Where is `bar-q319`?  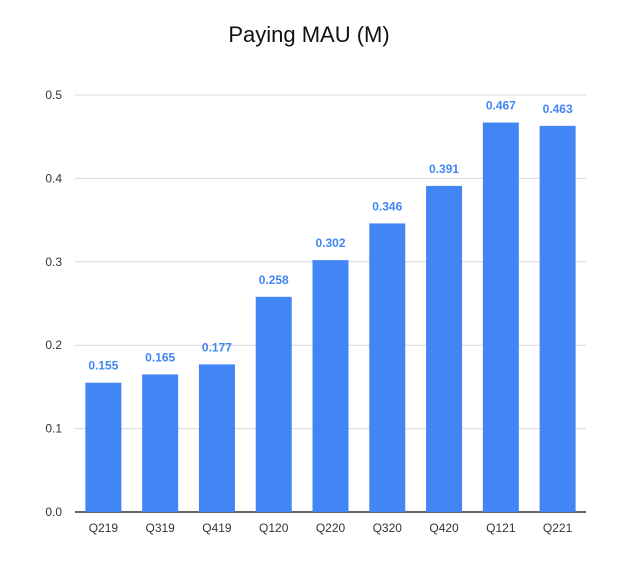 bar-q319 is located at coordinates (160, 443).